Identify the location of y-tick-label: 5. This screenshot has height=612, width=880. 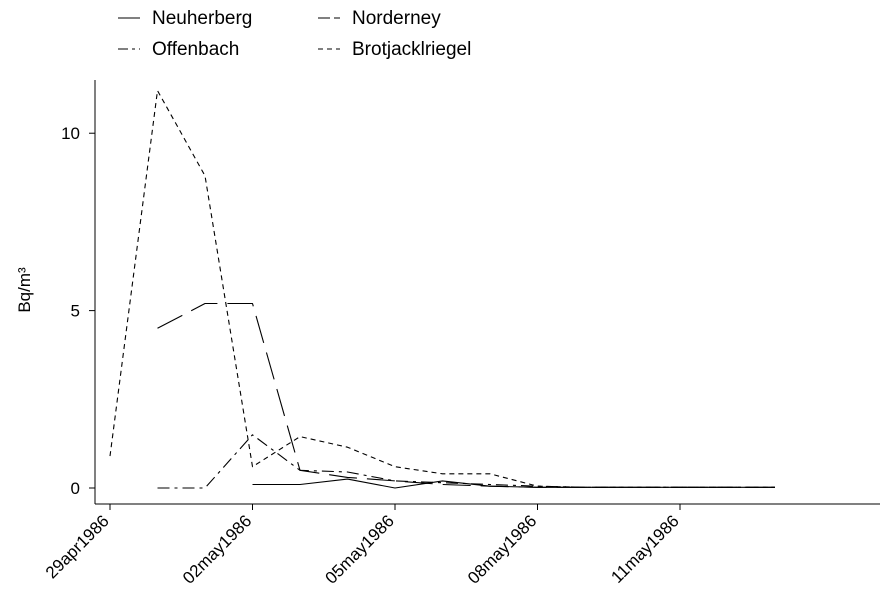
(75, 311).